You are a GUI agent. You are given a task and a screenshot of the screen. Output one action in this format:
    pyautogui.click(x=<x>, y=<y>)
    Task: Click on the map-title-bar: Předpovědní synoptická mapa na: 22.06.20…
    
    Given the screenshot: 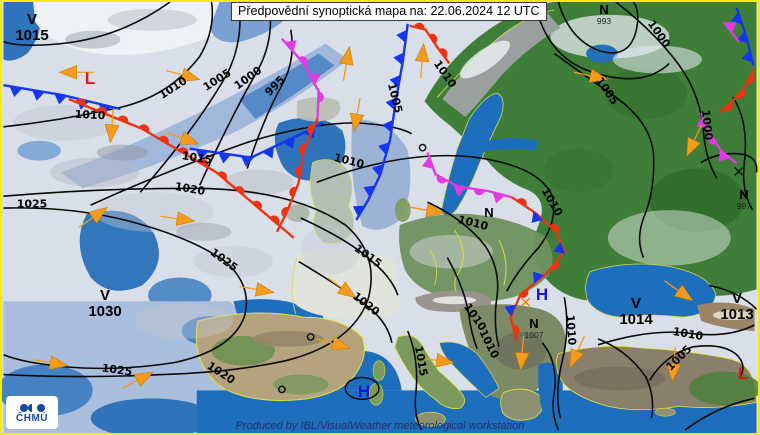 What is the action you would take?
    pyautogui.click(x=389, y=11)
    